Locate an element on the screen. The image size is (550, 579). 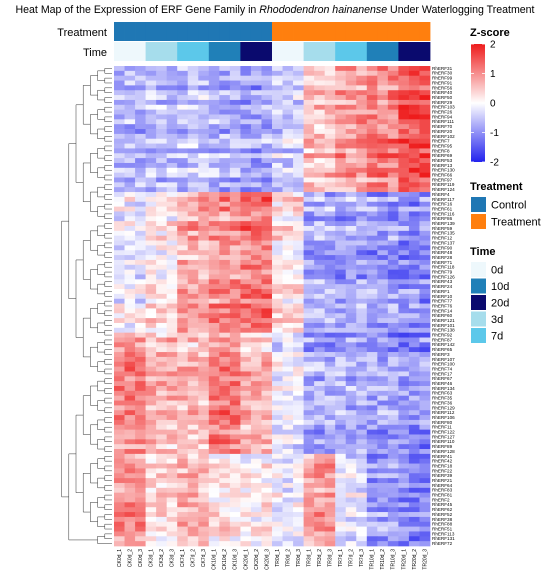
dendrogram-branch is located at coordinates (94, 85).